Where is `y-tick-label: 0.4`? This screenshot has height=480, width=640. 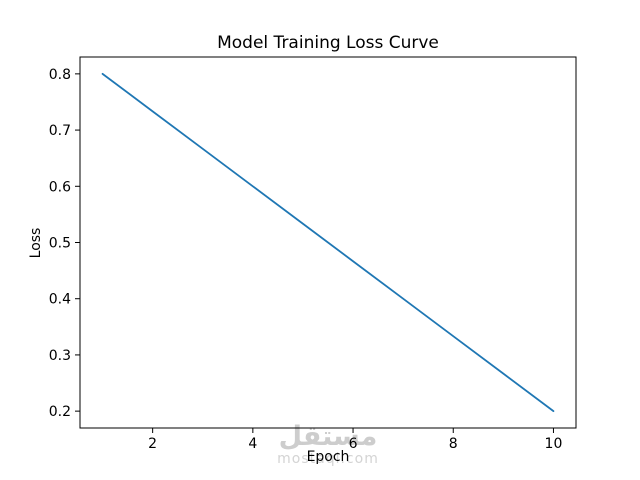 y-tick-label: 0.4 is located at coordinates (60, 300).